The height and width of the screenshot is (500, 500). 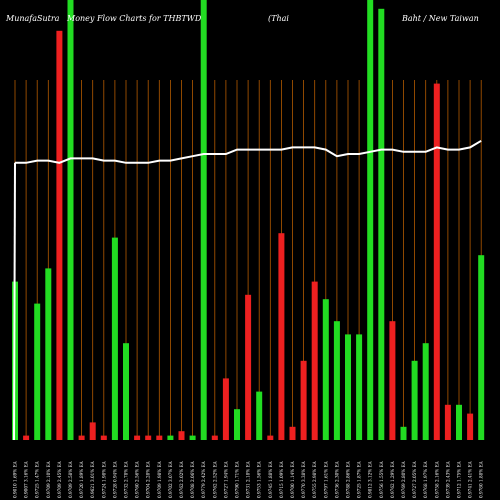 I want to click on x-tick-label: 0.9732 2.78% EA, so click(x=126, y=479).